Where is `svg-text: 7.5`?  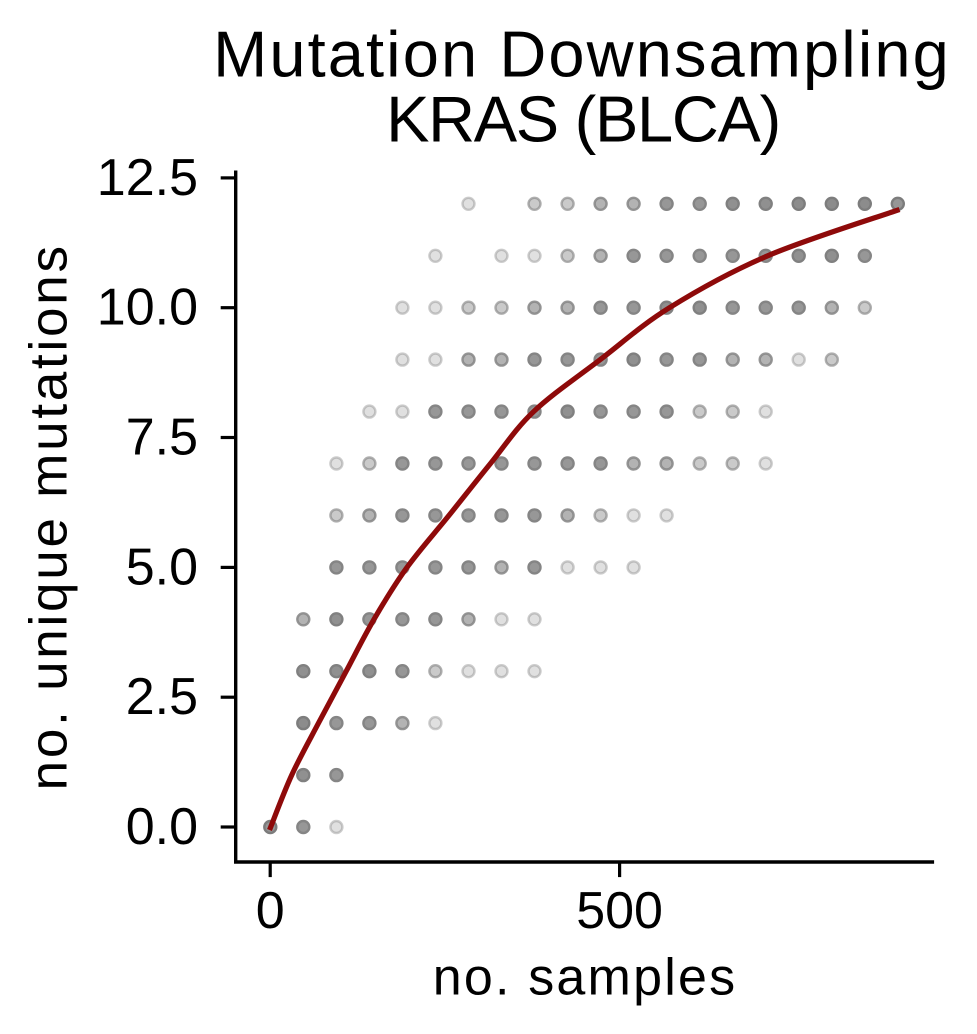 svg-text: 7.5 is located at coordinates (162, 438).